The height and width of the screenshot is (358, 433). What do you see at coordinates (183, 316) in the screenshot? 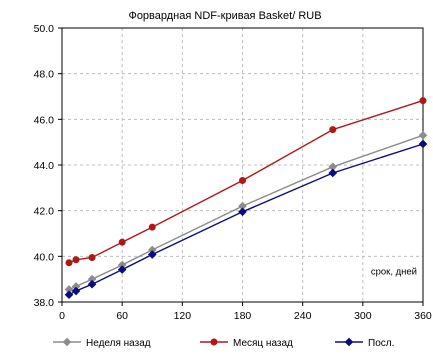
I see `x-tick-label: 120` at bounding box center [183, 316].